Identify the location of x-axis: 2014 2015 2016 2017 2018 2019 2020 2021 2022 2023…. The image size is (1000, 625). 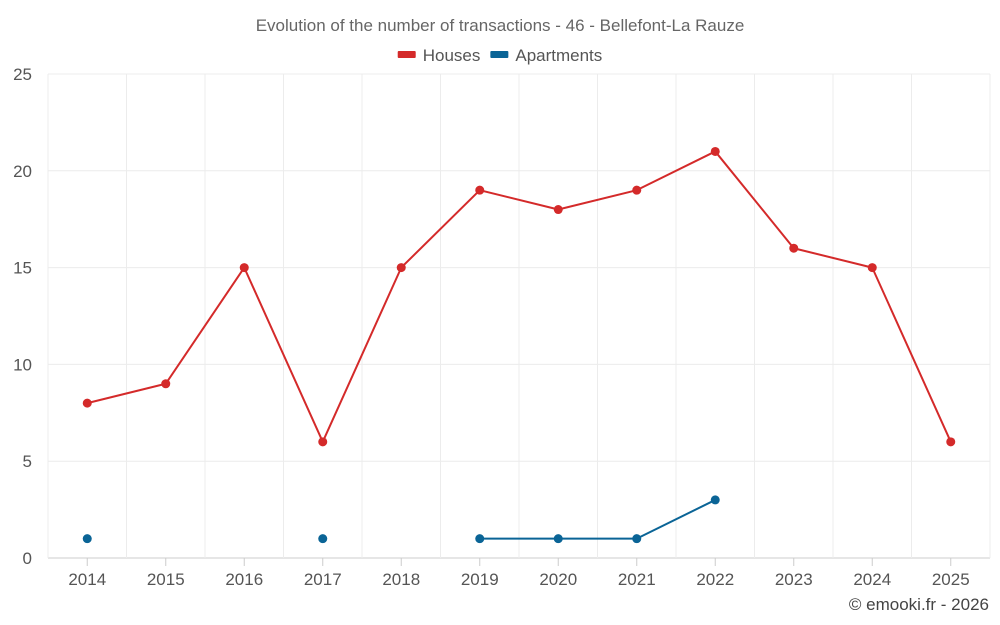
(519, 573).